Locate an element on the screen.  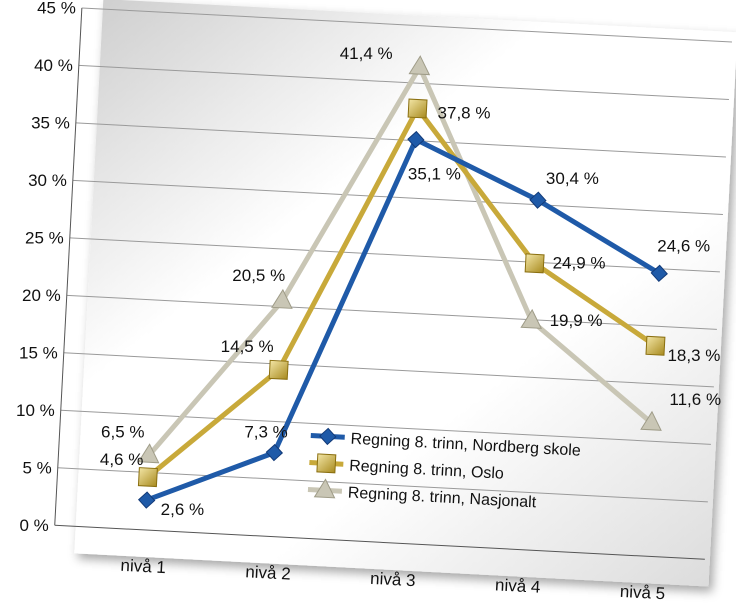
x-axis: nivå 1 nivå 2 nivå 3 nivå 4 nivå 5 is located at coordinates (393, 580).